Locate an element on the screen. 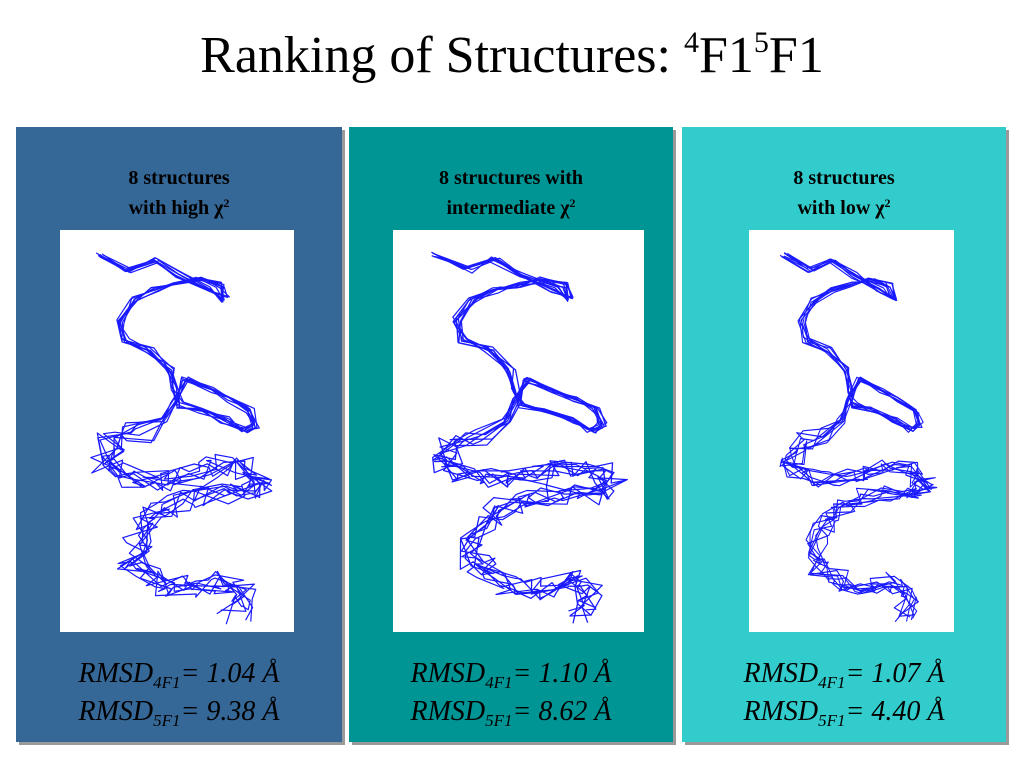 The width and height of the screenshot is (1024, 768). rmsd-4f1: RMSD4F1= 1.10 Å is located at coordinates (511, 674).